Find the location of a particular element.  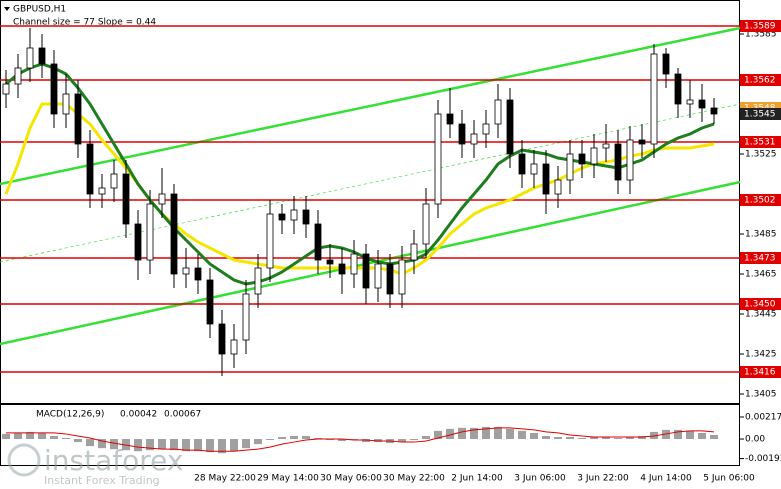

x-tick-label: 3 Jun 06:00 is located at coordinates (540, 479).